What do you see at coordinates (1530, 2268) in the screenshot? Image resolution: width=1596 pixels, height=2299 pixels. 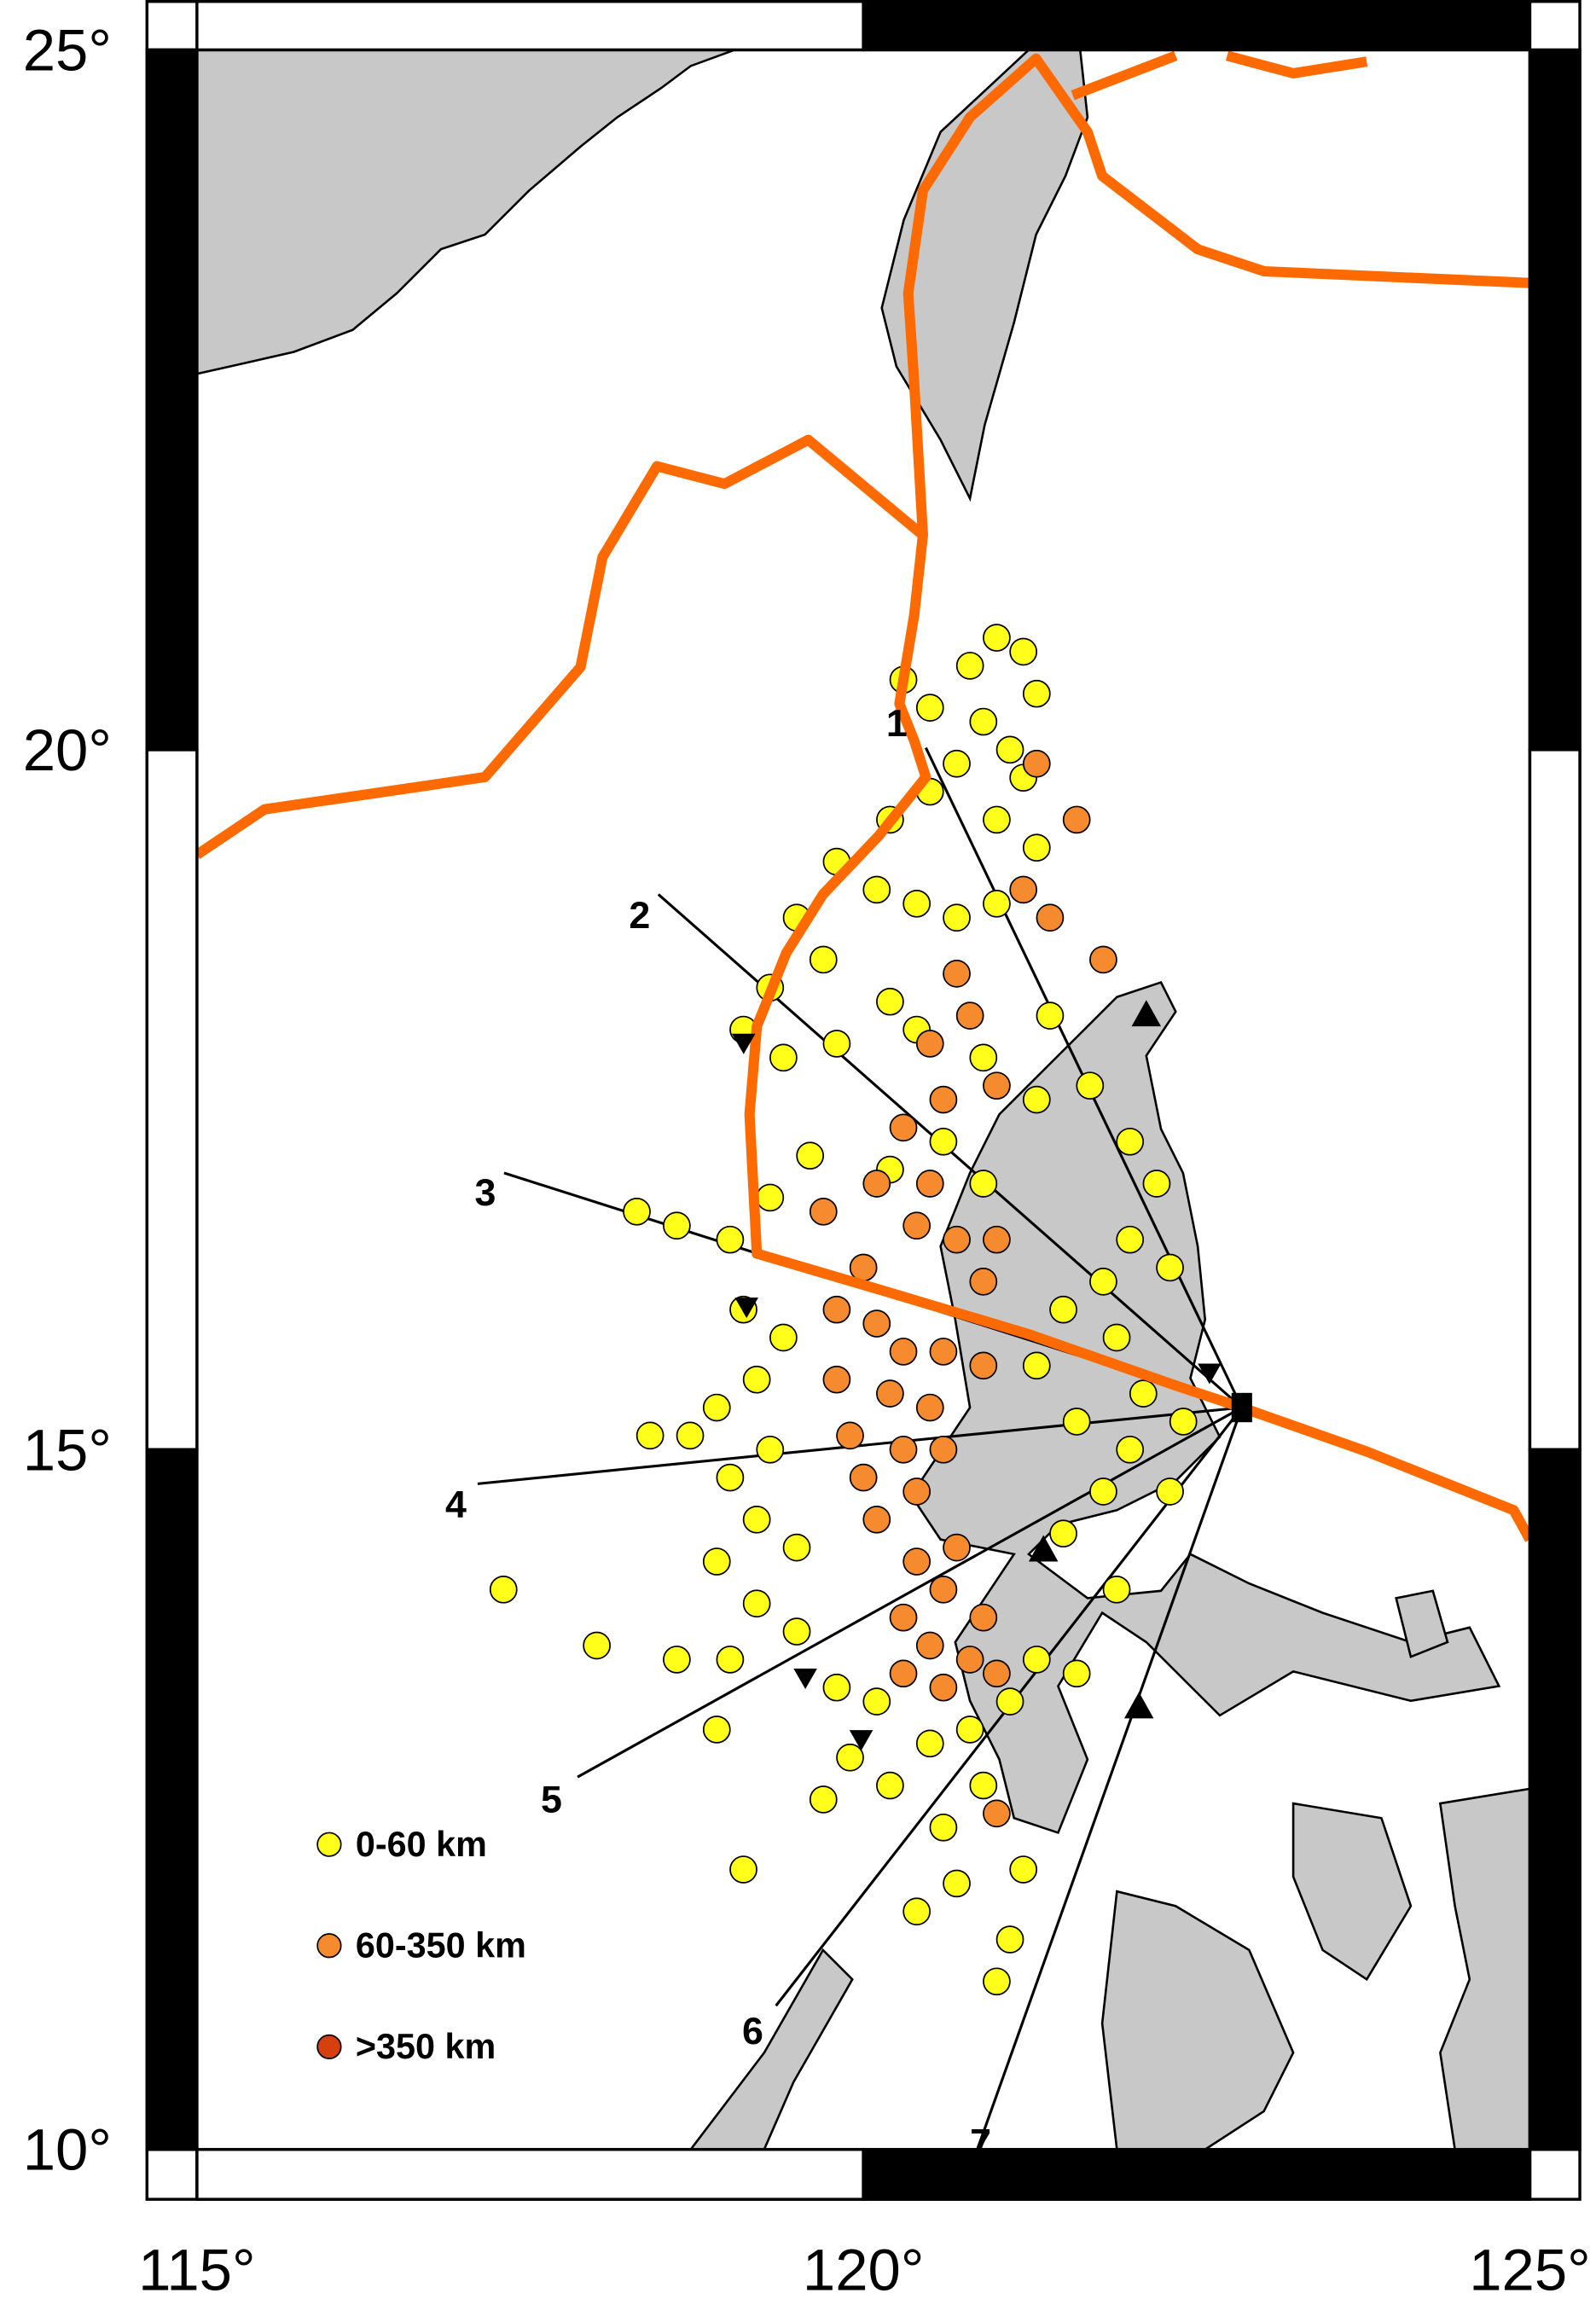 I see `lon-tick-label: 125°` at bounding box center [1530, 2268].